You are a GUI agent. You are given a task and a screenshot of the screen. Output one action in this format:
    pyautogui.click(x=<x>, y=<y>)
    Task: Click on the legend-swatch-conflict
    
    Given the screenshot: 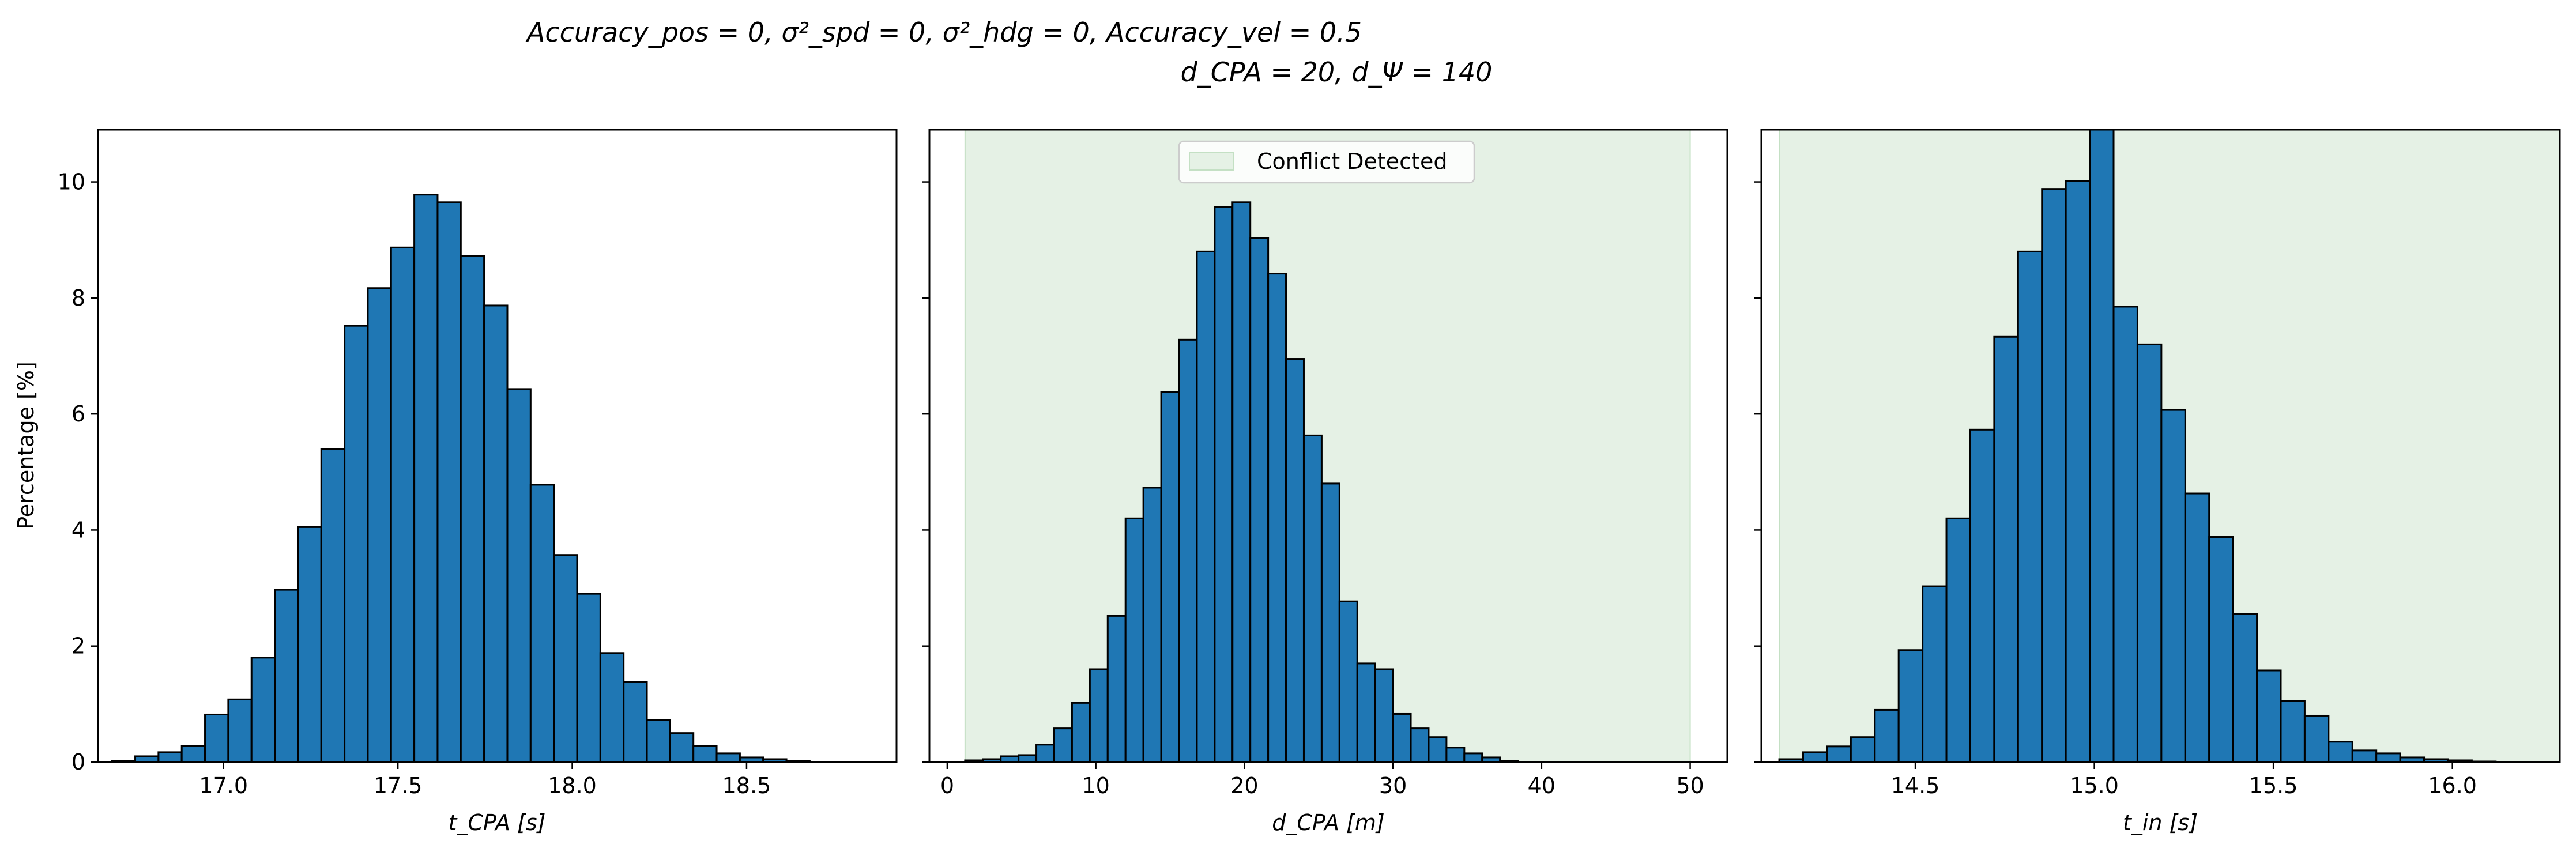 What is the action you would take?
    pyautogui.click(x=1211, y=161)
    